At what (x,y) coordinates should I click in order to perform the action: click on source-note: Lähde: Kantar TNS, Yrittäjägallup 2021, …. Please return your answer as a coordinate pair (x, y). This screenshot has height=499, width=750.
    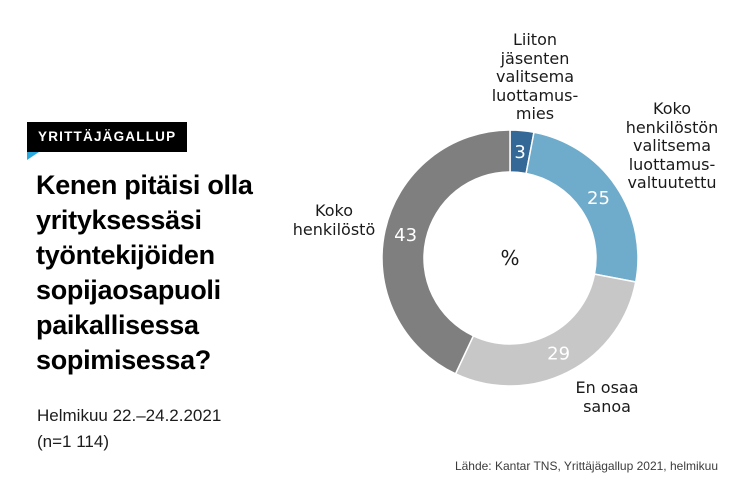
    Looking at the image, I should click on (586, 466).